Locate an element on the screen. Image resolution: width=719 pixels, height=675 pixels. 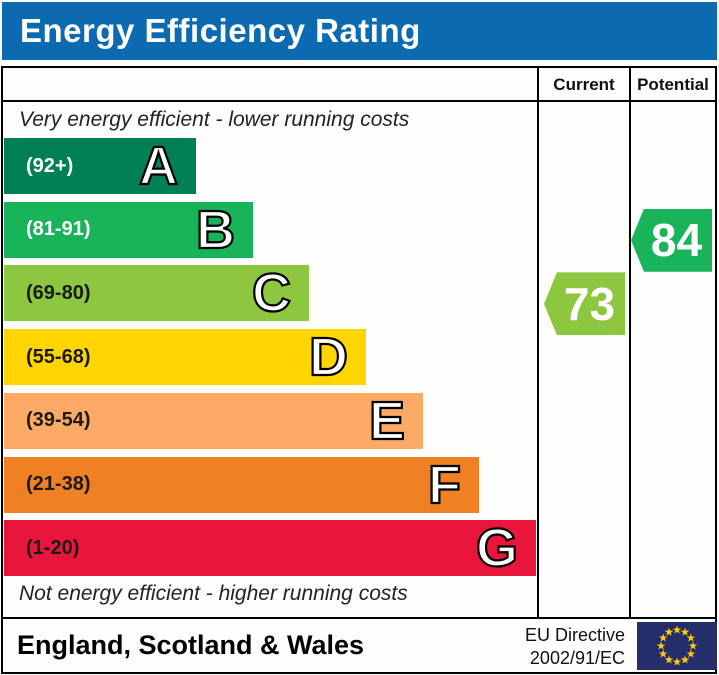
band-row-c: (69-80) C is located at coordinates (156, 293).